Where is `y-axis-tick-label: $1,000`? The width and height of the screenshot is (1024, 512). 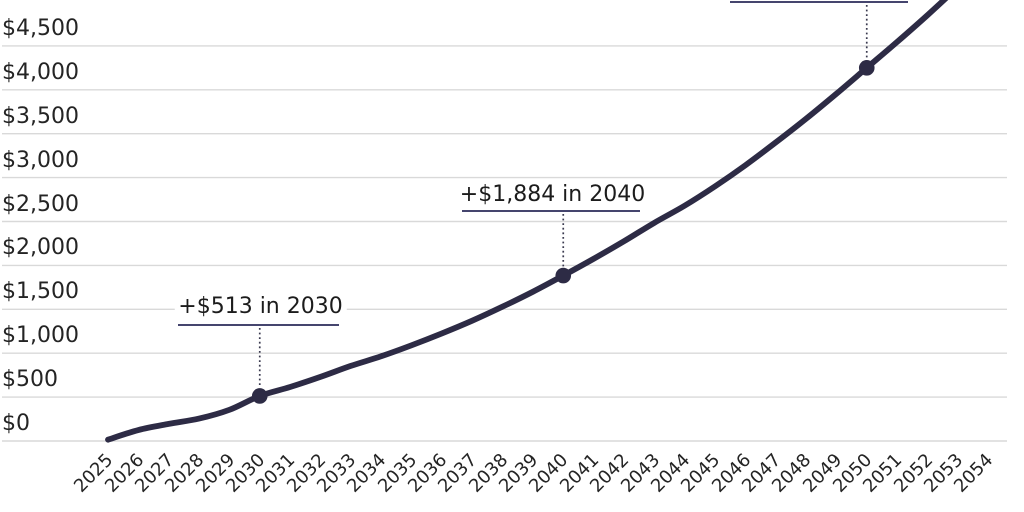
y-axis-tick-label: $1,000 is located at coordinates (40, 336).